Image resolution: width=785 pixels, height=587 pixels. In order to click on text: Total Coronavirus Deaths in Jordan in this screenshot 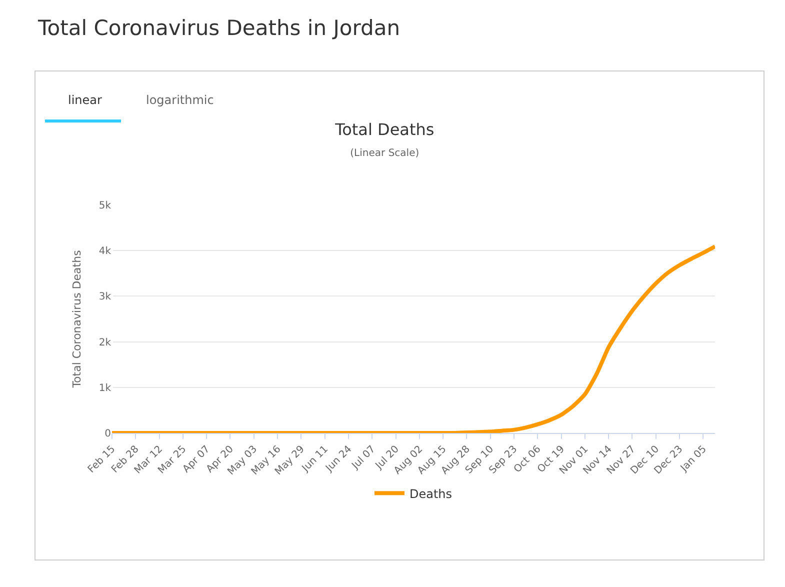, I will do `click(218, 28)`.